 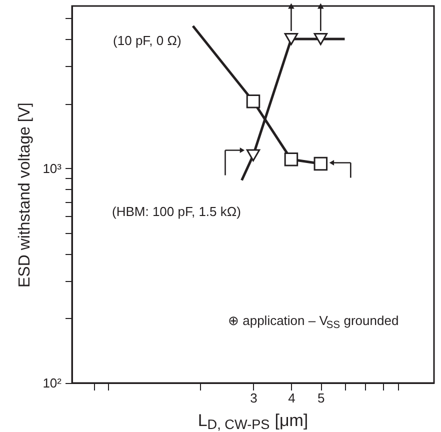 What do you see at coordinates (25, 195) in the screenshot?
I see `y-axis-title: ESD withstand voltage [V]` at bounding box center [25, 195].